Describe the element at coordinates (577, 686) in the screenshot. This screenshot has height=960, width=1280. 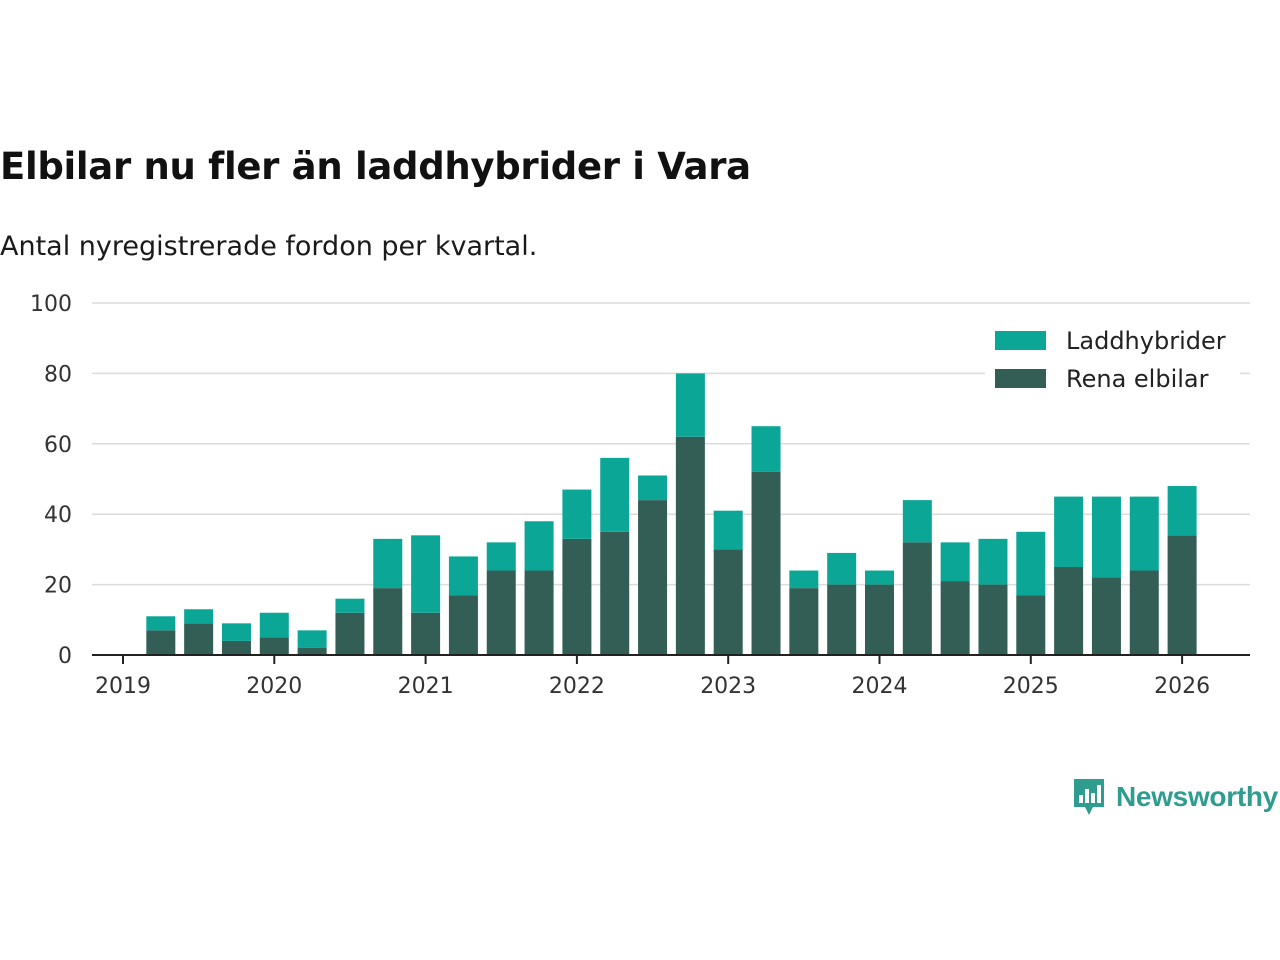
I see `x-tick-label: 2022` at that location.